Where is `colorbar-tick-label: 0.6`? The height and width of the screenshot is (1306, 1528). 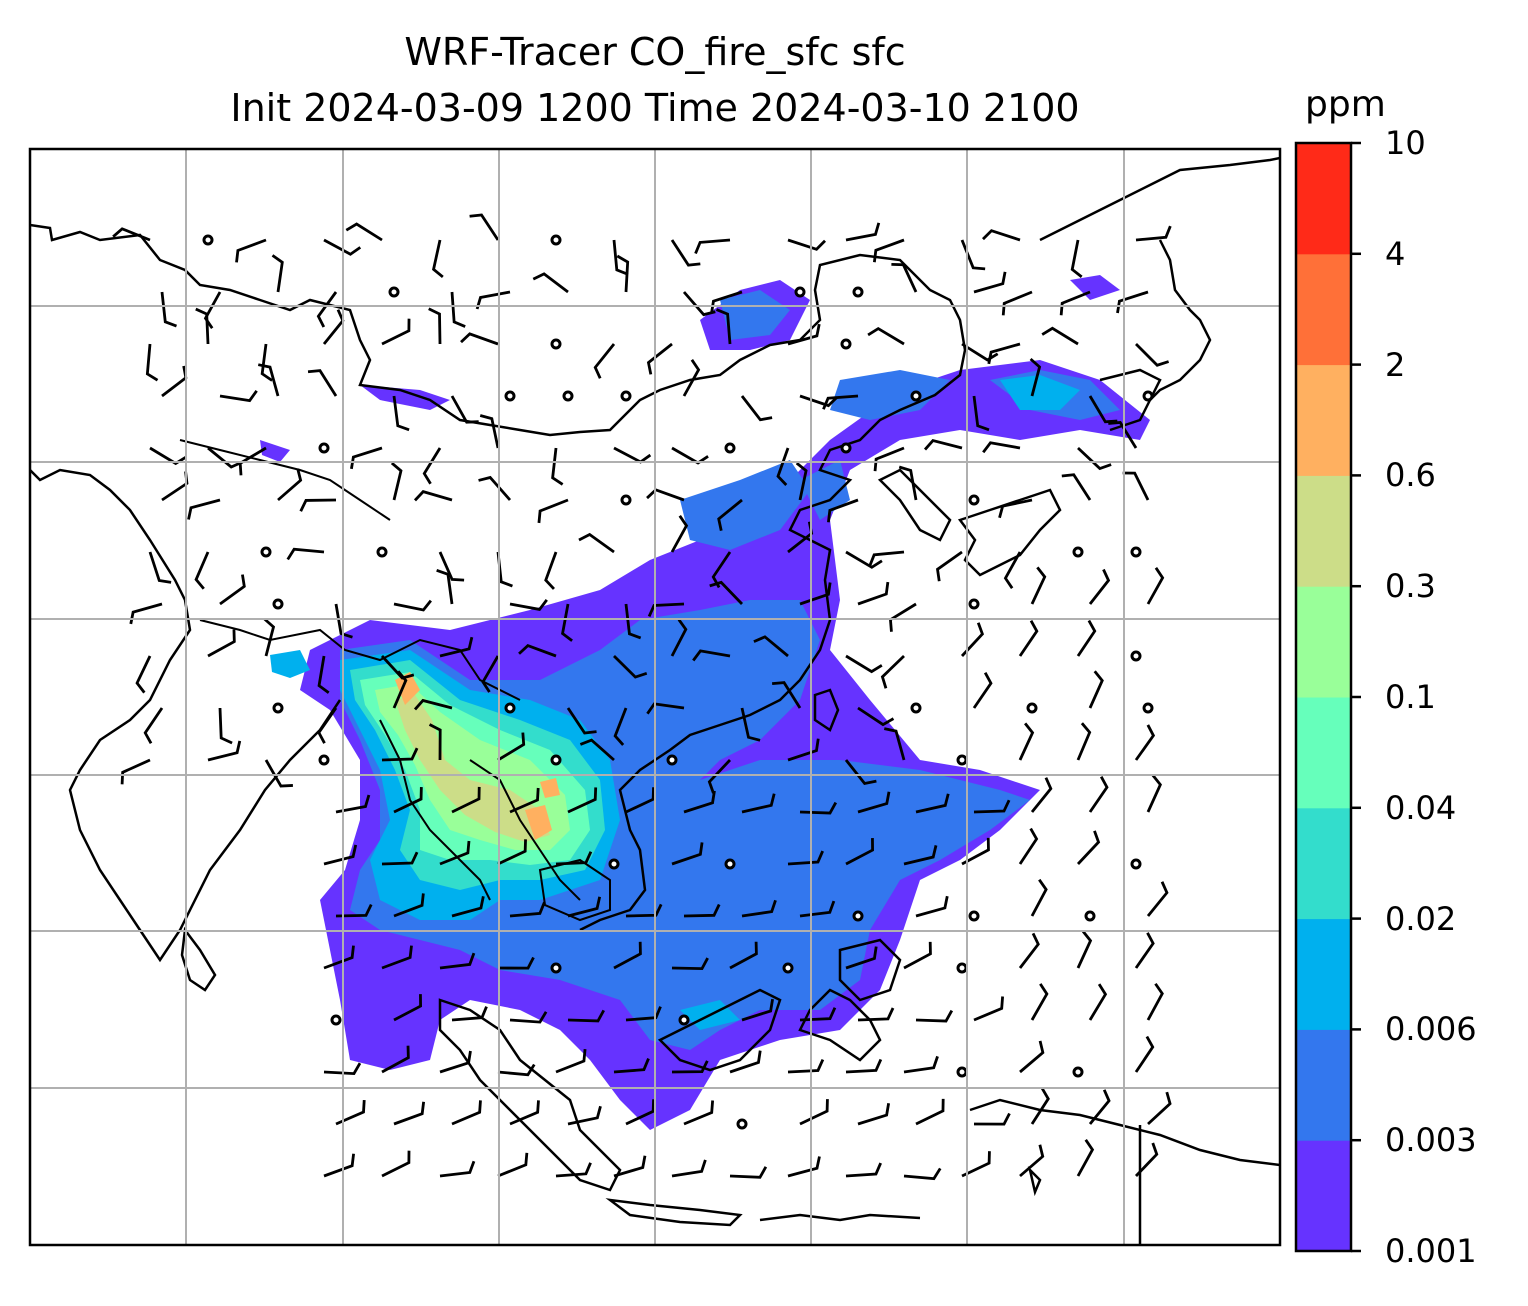
colorbar-tick-label: 0.6 is located at coordinates (1410, 475).